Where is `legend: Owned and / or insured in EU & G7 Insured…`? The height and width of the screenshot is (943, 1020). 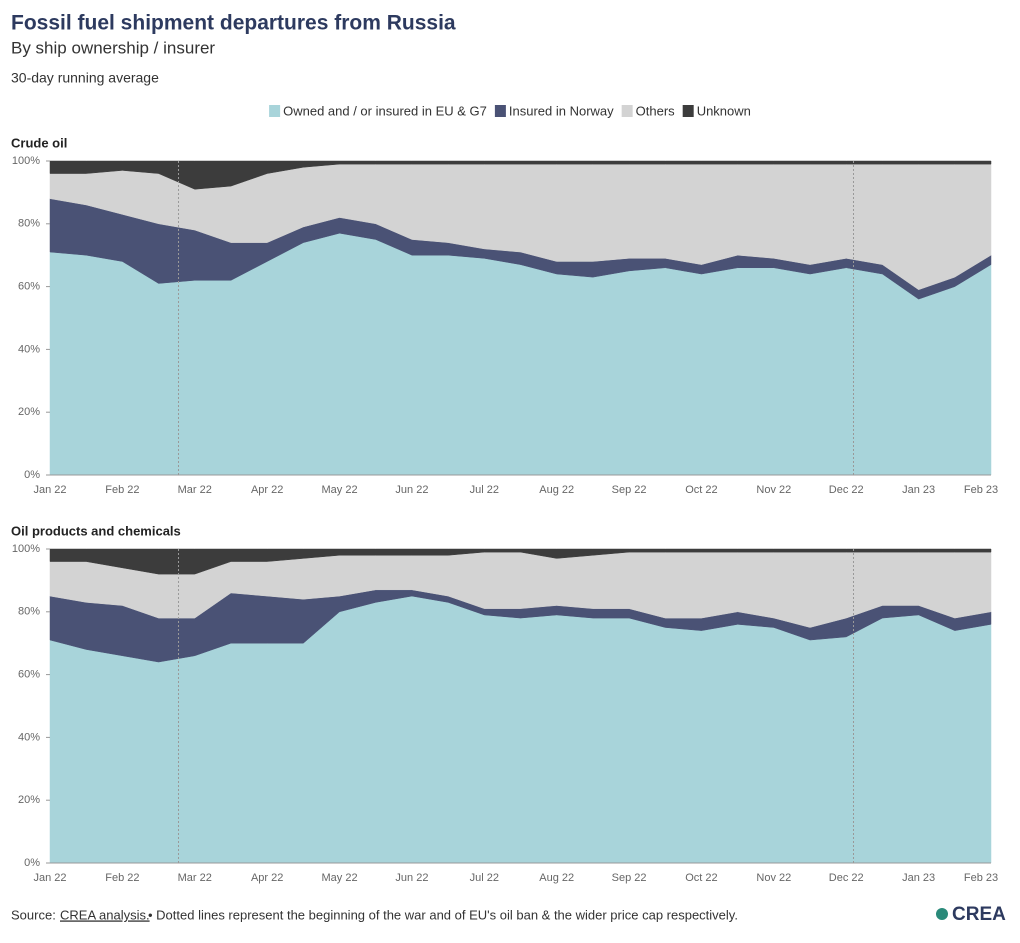 legend: Owned and / or insured in EU & G7 Insured… is located at coordinates (510, 110).